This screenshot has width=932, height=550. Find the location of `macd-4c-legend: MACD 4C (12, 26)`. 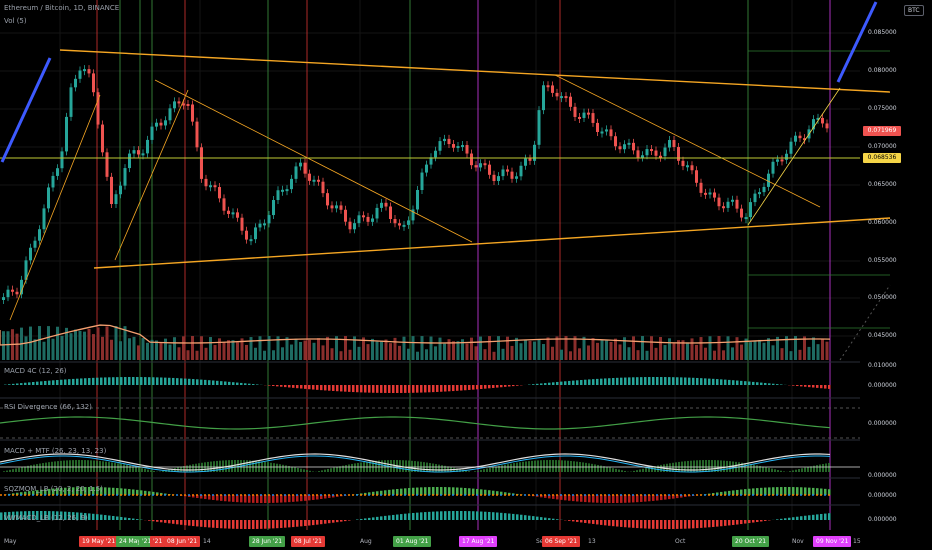

macd-4c-legend: MACD 4C (12, 26) is located at coordinates (35, 371).